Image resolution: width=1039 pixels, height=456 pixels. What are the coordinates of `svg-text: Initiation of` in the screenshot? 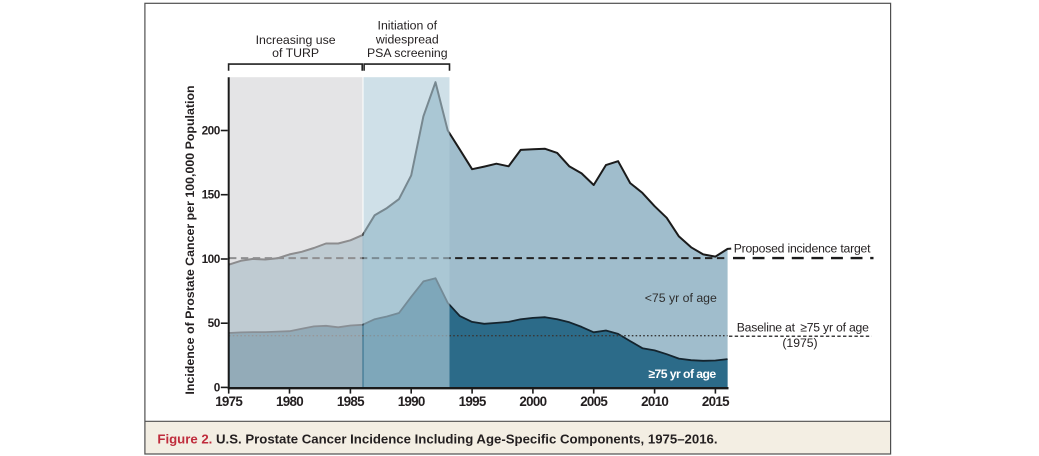 It's located at (408, 26).